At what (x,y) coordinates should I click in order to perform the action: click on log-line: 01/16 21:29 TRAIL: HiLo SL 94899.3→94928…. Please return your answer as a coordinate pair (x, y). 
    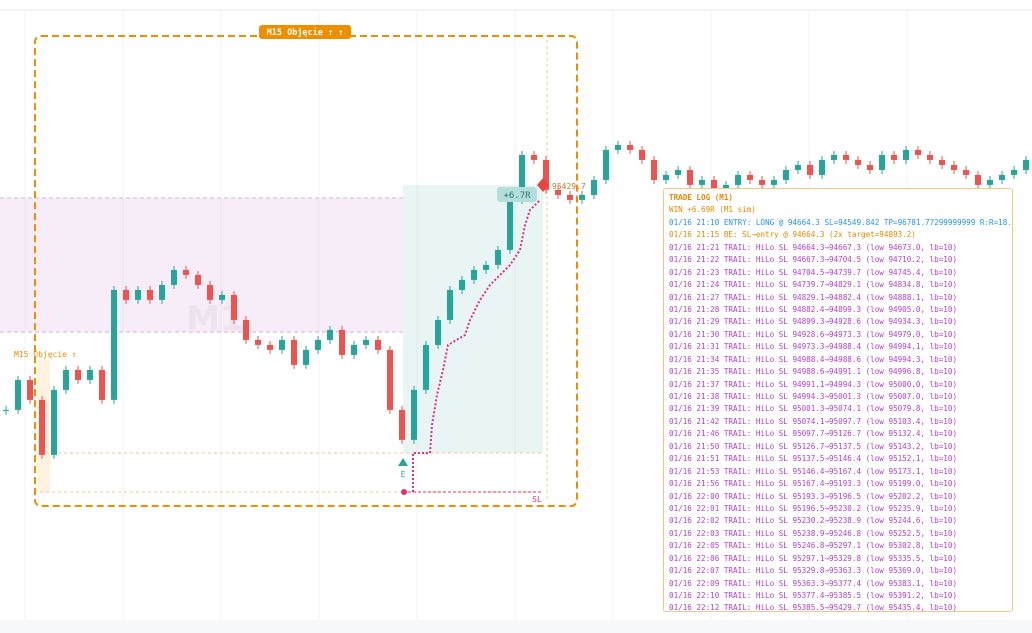
    Looking at the image, I should click on (813, 322).